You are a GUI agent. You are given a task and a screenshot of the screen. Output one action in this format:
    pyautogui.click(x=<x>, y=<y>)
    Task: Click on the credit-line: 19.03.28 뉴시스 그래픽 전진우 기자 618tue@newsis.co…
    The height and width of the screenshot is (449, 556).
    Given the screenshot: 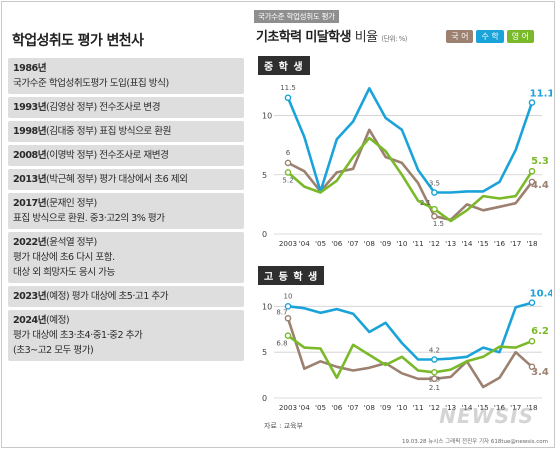 What is the action you would take?
    pyautogui.click(x=474, y=442)
    